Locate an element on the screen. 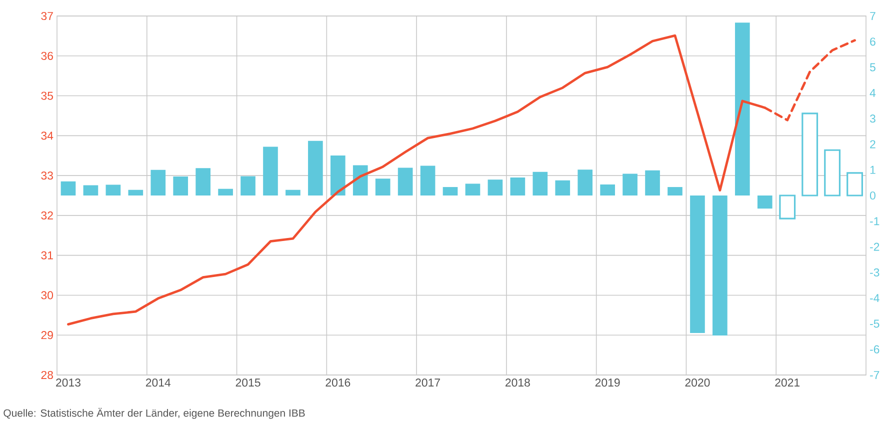 The height and width of the screenshot is (425, 894). y-tick-label: 33 is located at coordinates (47, 176).